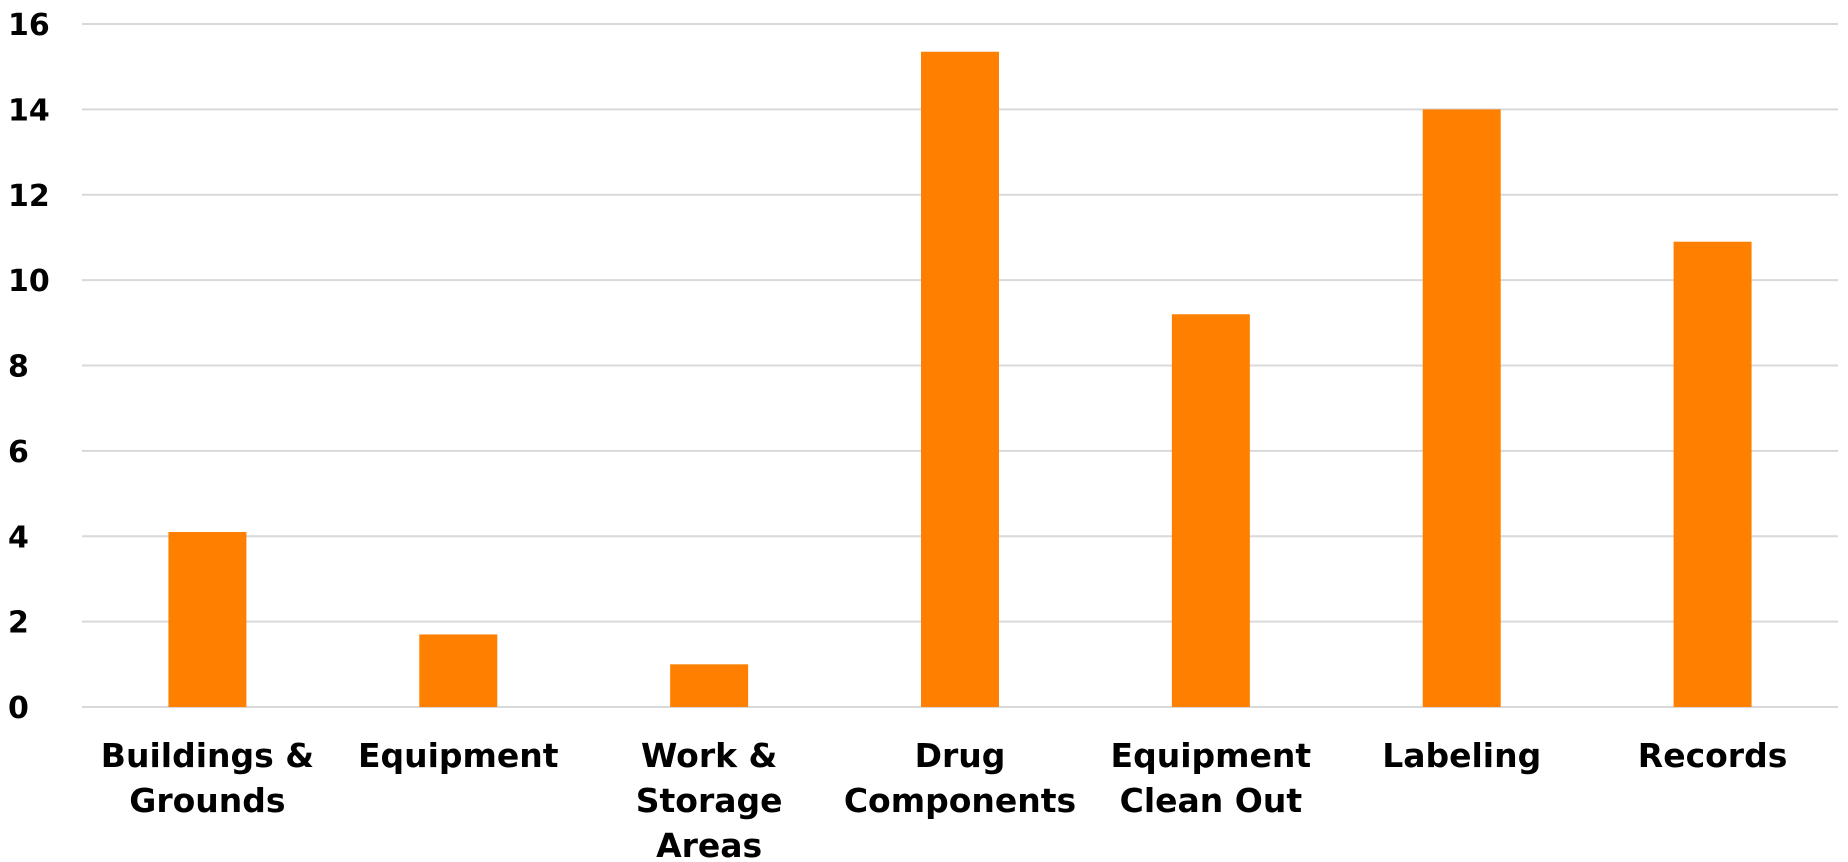  What do you see at coordinates (29, 196) in the screenshot?
I see `y-tick-label: 12` at bounding box center [29, 196].